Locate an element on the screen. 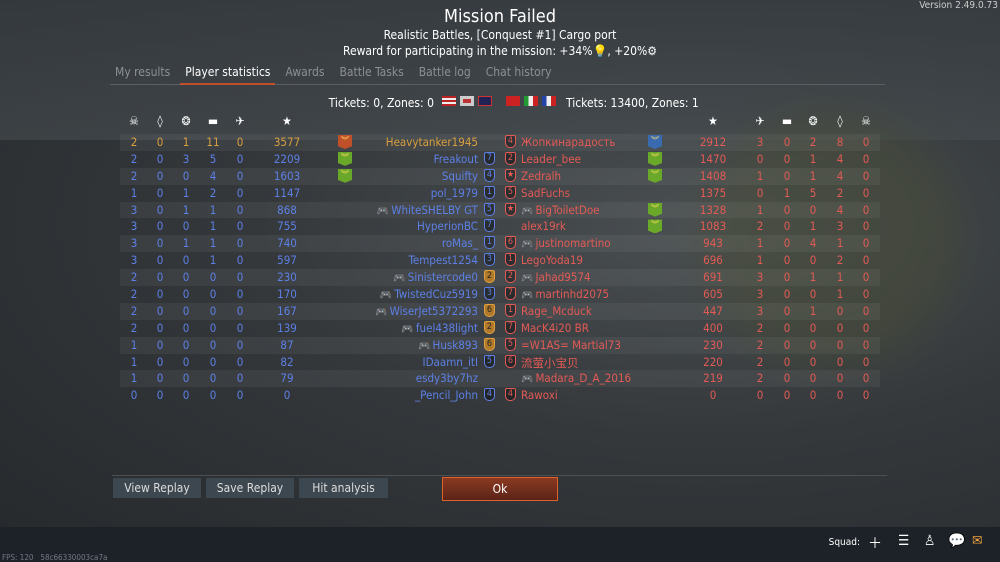 The image size is (1000, 562). player-name: =W1AS= Martial73 is located at coordinates (571, 345).